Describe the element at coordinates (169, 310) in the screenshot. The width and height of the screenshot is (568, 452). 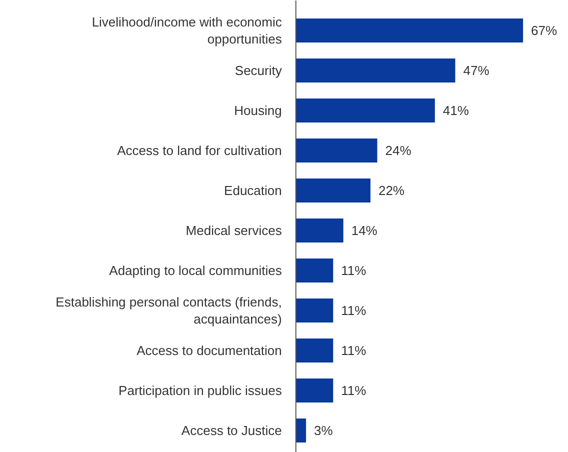
I see `y-tick-label: Establishing personal contacts (friends, acquaintances)` at that location.